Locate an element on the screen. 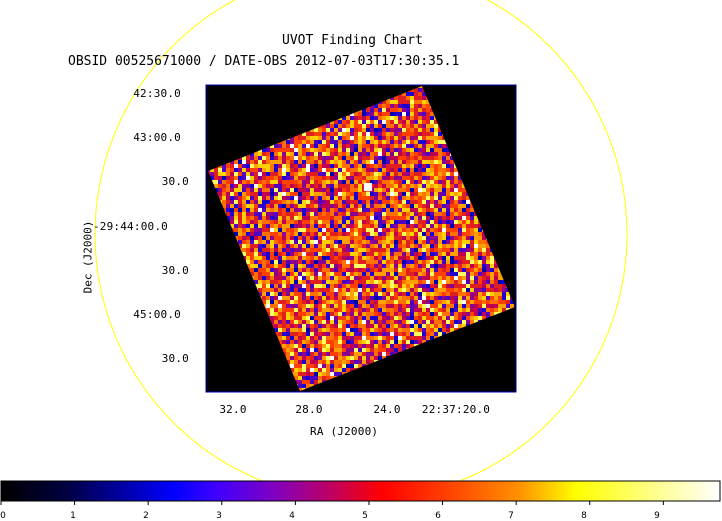 Image resolution: width=722 pixels, height=521 pixels. dec-tick-label: 43:00.0 is located at coordinates (157, 137).